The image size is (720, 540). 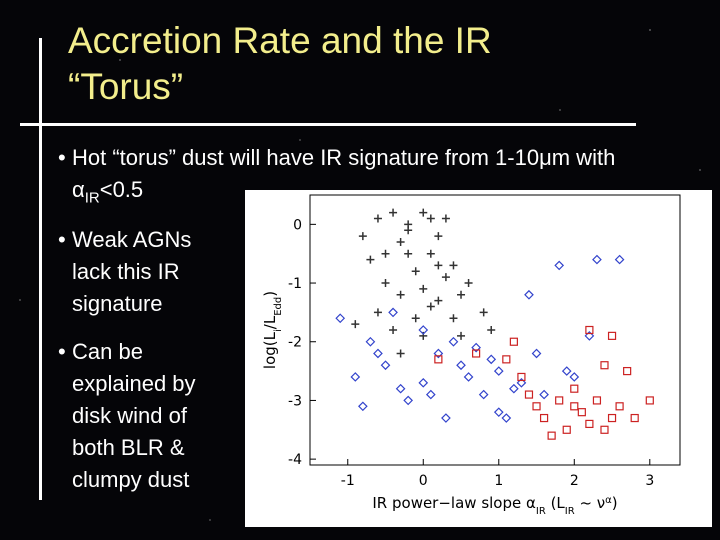 I want to click on x-axis-label: IR power−law slope αIR (LIR ~ να), so click(x=494, y=505).